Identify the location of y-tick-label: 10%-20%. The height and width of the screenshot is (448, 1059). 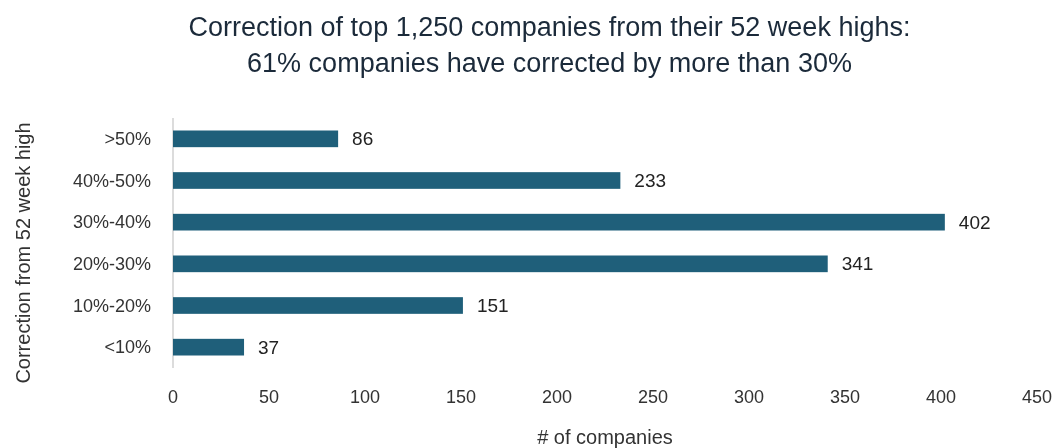
(111, 305).